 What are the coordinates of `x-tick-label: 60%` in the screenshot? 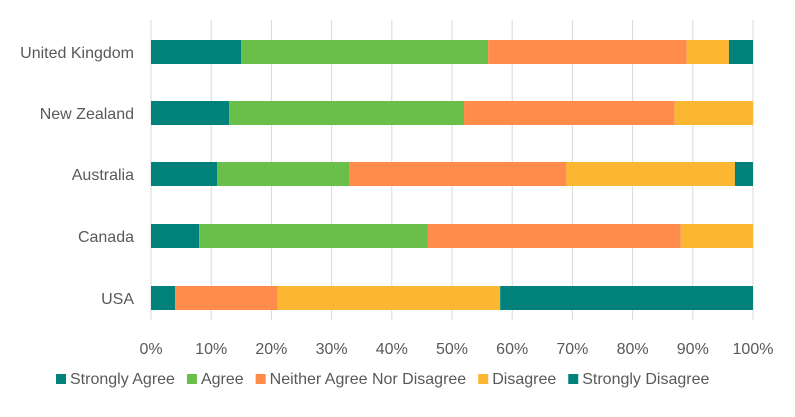 It's located at (512, 349).